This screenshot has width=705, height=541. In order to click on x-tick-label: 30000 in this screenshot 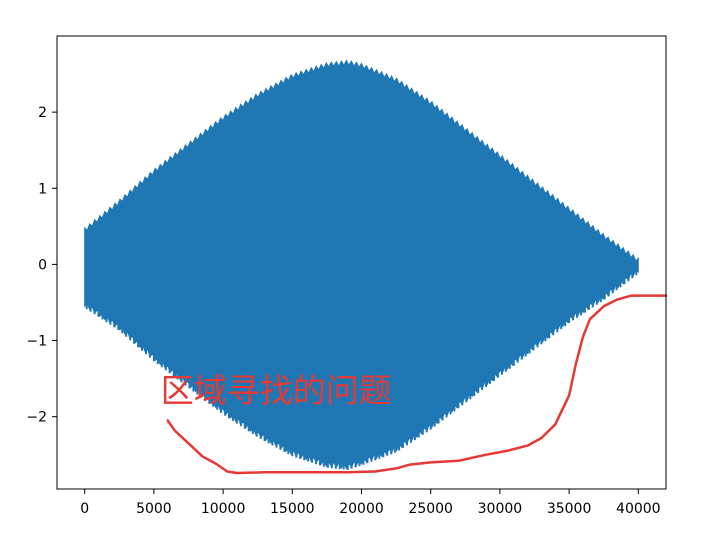, I will do `click(500, 509)`.